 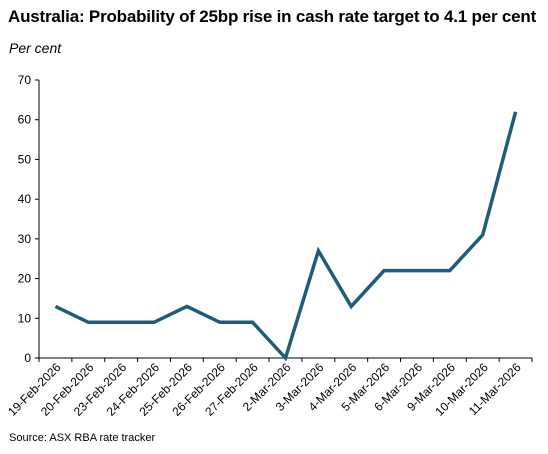 I want to click on y-tick-label: 70, so click(x=25, y=80).